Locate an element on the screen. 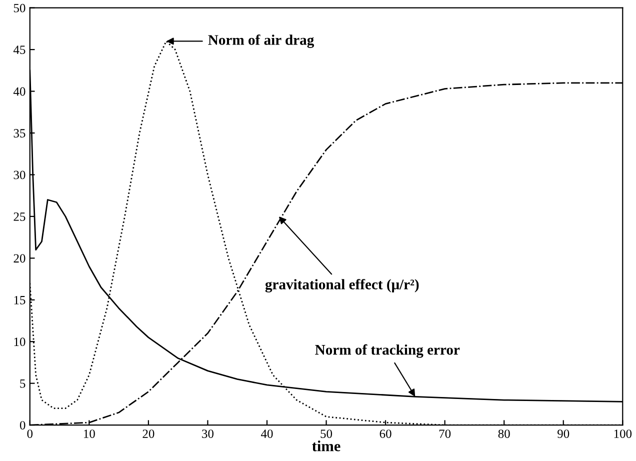 The image size is (636, 461). annotation: gravitational effect (μ/r²) is located at coordinates (342, 285).